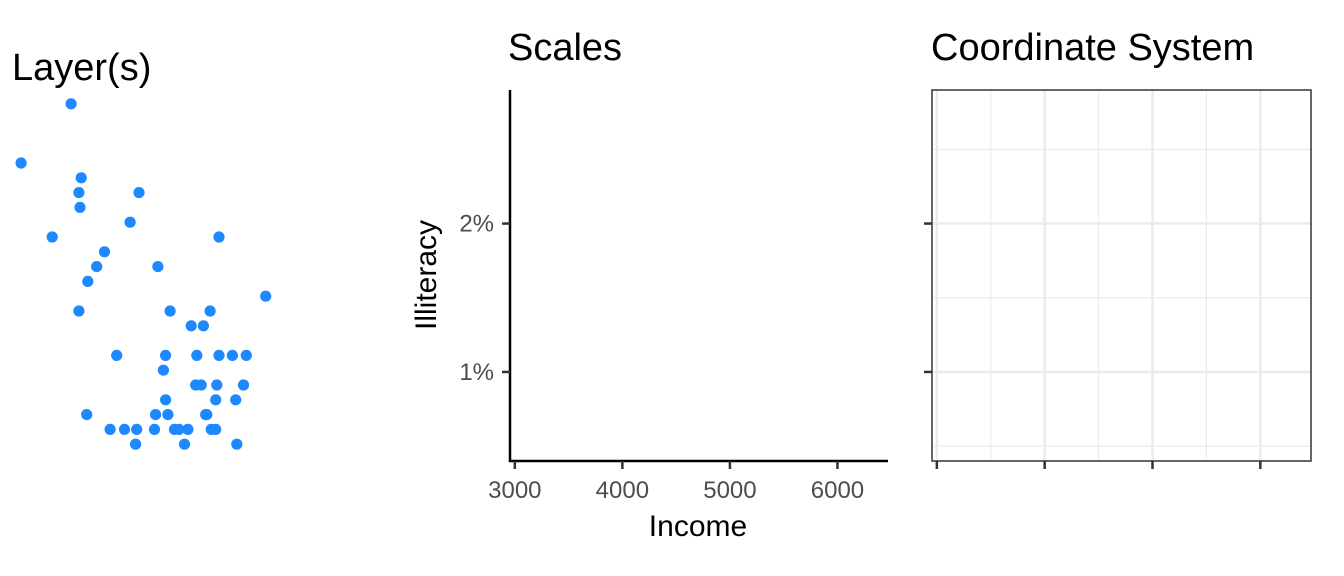  I want to click on scales-y-tick-label-2: 2%, so click(476, 224).